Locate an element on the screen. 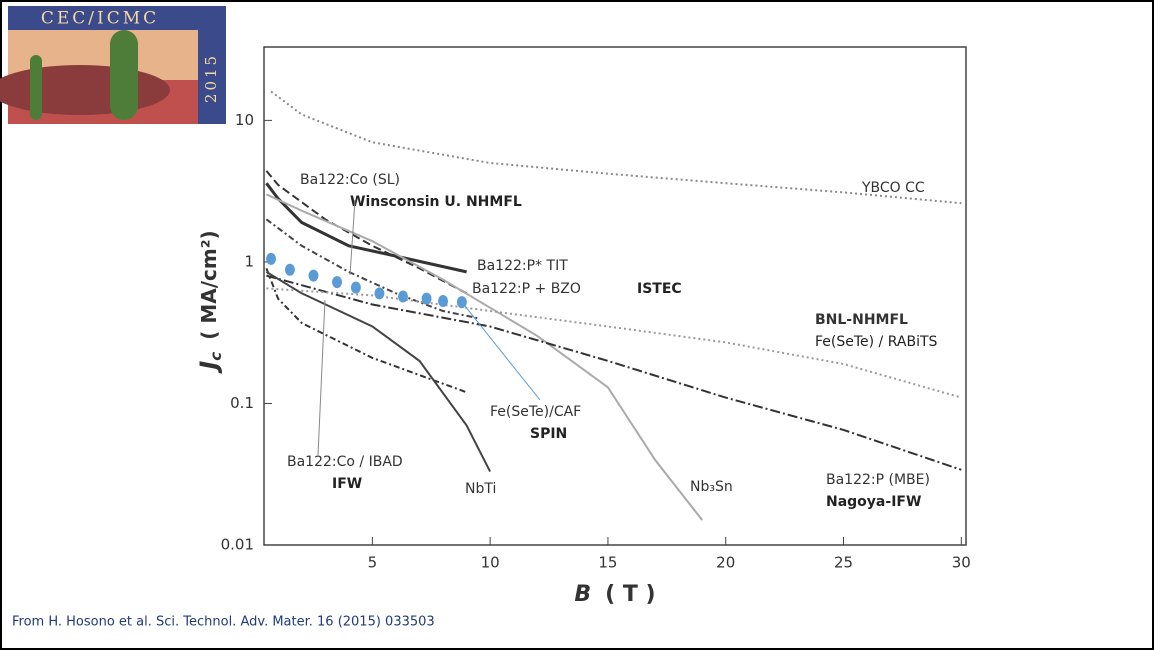  x-label-unit: ( T ) is located at coordinates (630, 594).